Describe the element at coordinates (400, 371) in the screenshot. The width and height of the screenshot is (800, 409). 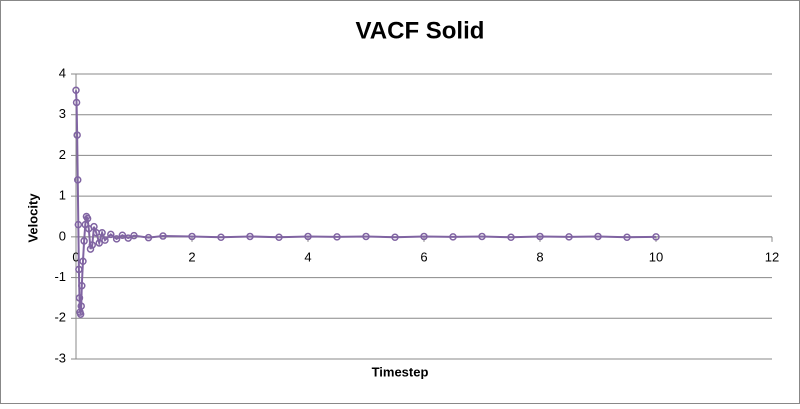
I see `x-axis-title: Timestep` at that location.